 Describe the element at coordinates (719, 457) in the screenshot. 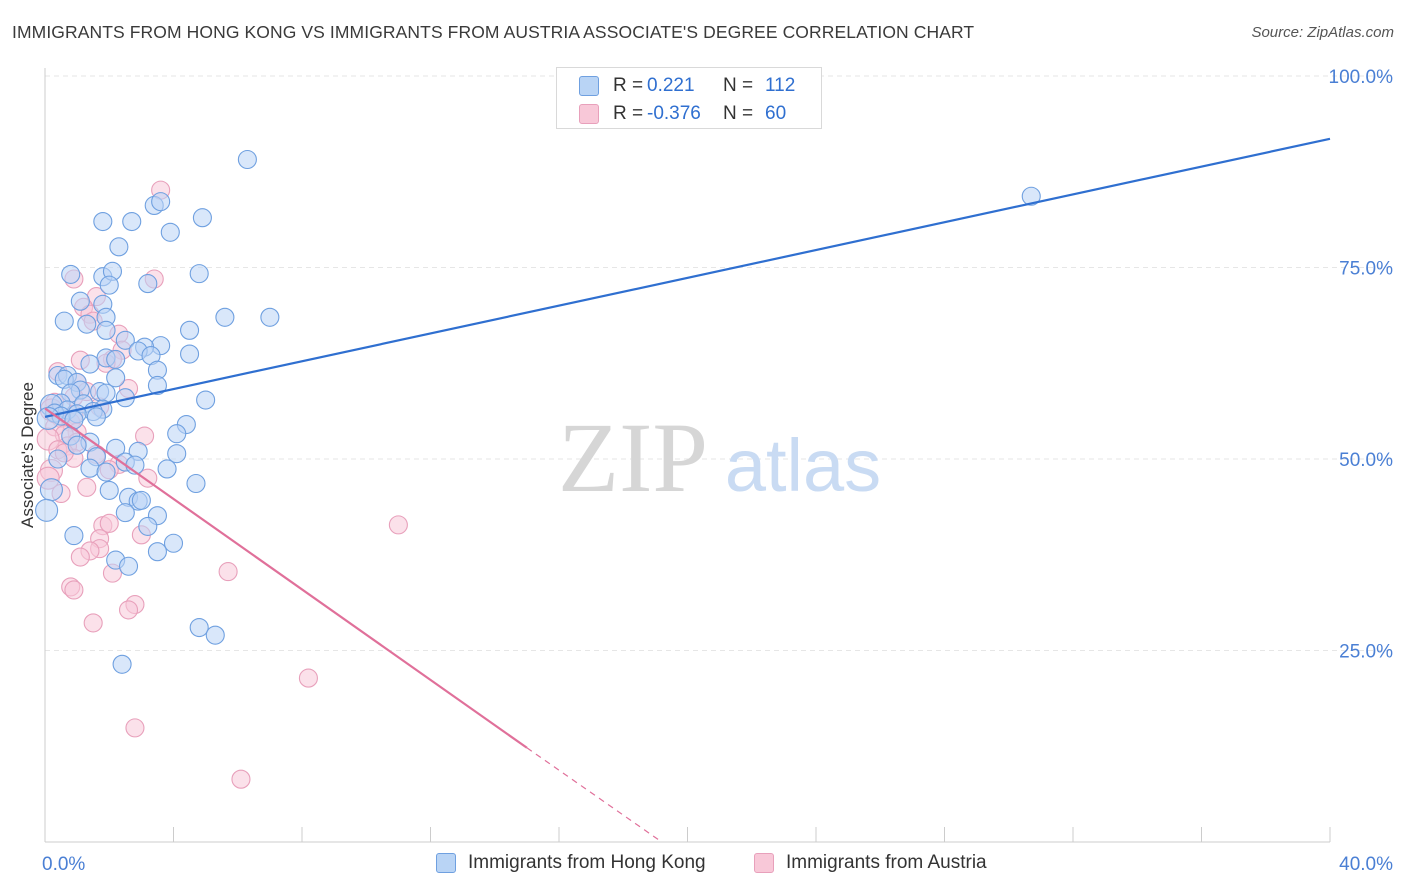

I see `watermark: ZIP atlas` at that location.